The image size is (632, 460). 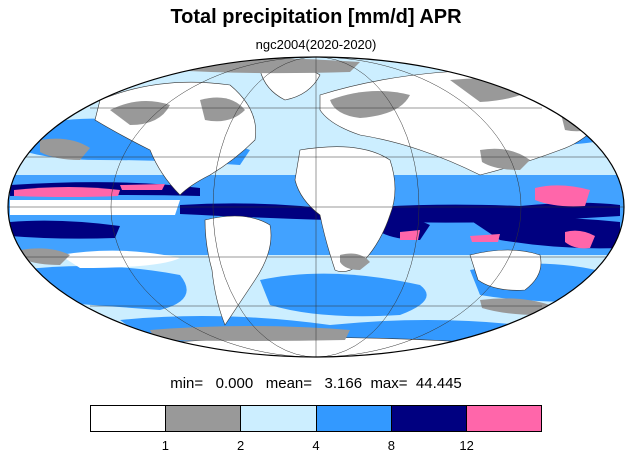 What do you see at coordinates (187, 383) in the screenshot?
I see `stats-min-label: min=` at bounding box center [187, 383].